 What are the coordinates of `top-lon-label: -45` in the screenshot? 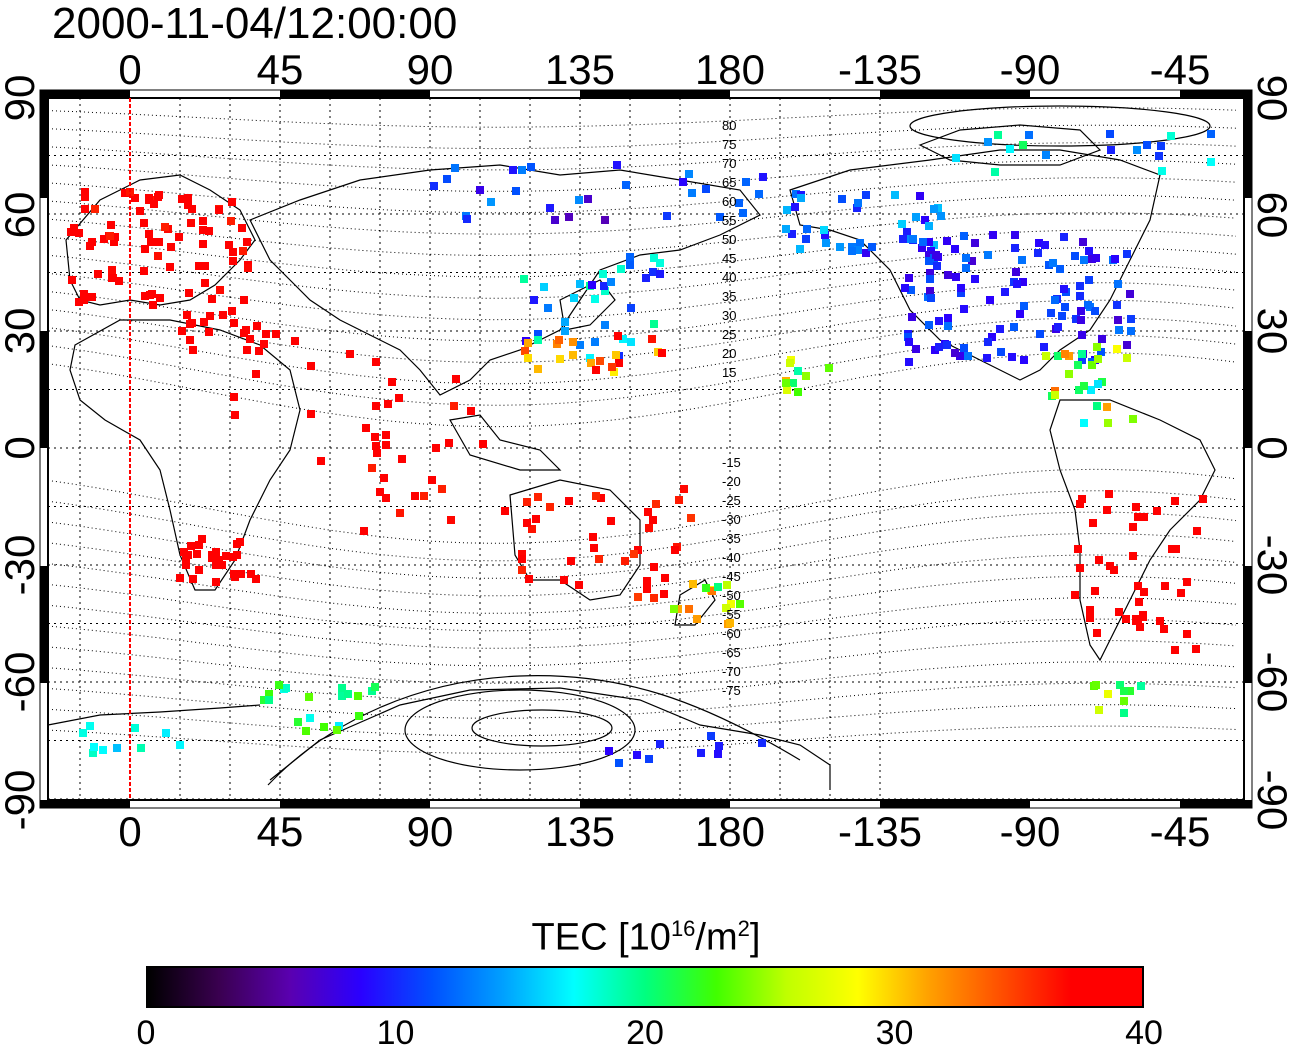 It's located at (1180, 69).